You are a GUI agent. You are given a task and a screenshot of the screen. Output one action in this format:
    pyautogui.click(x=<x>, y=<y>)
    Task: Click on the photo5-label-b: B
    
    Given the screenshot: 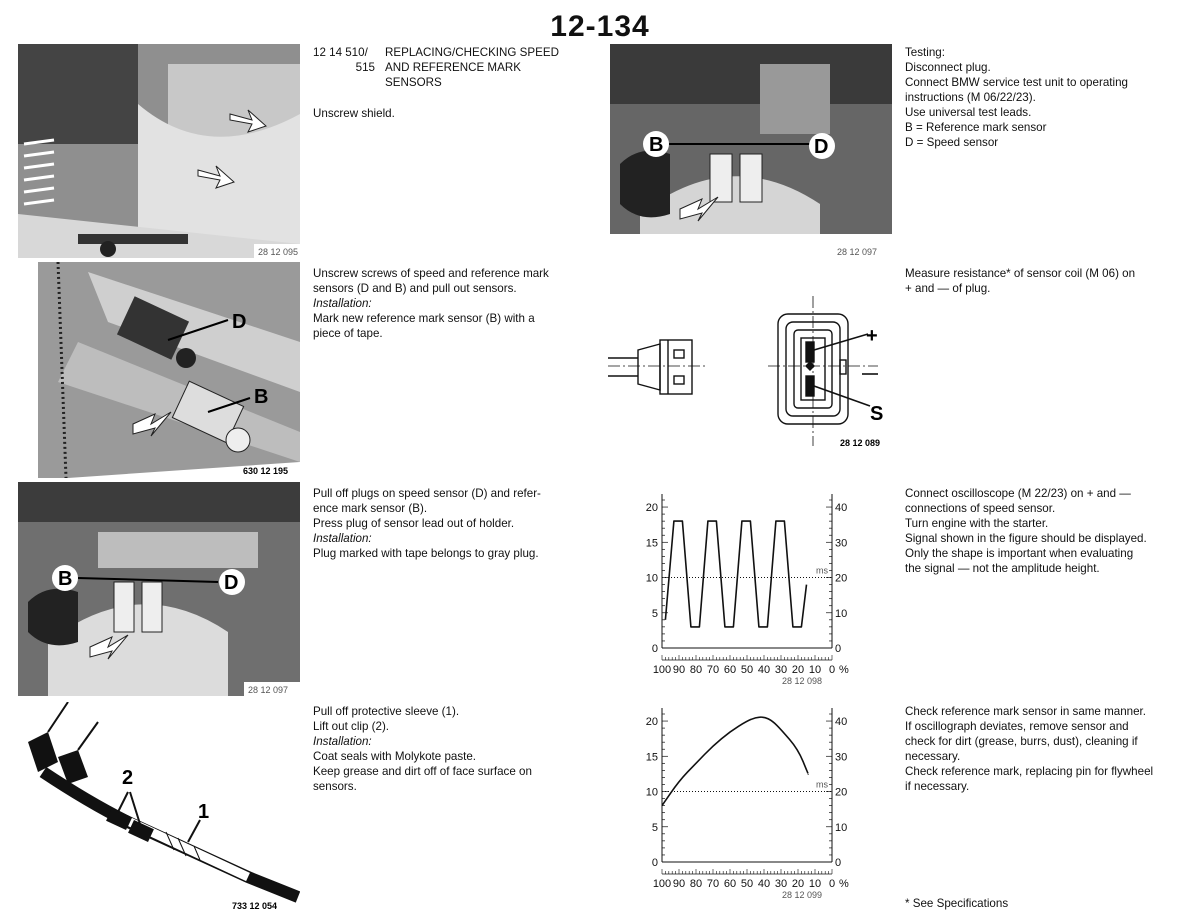 What is the action you would take?
    pyautogui.click(x=656, y=145)
    